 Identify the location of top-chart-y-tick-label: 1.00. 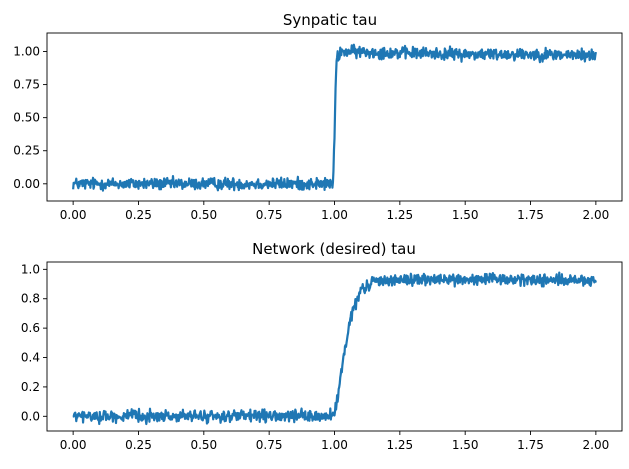
(26, 52).